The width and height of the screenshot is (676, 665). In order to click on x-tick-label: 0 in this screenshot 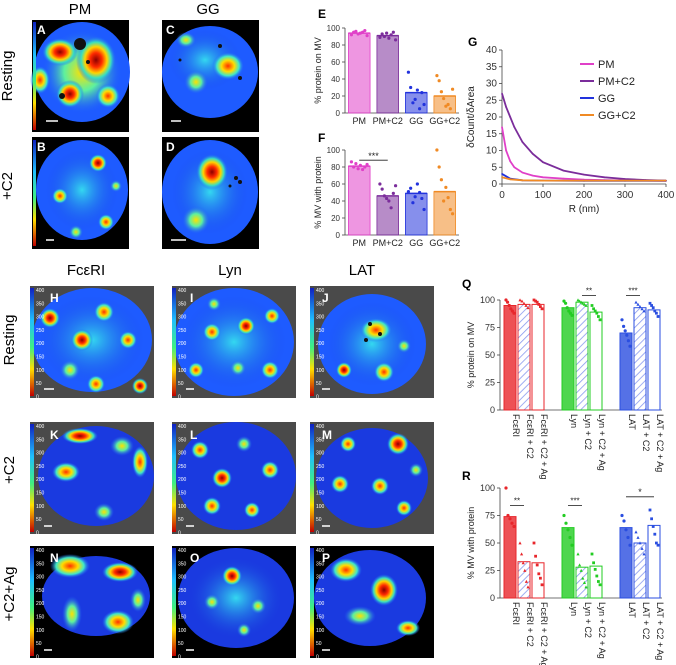, I will do `click(502, 195)`.